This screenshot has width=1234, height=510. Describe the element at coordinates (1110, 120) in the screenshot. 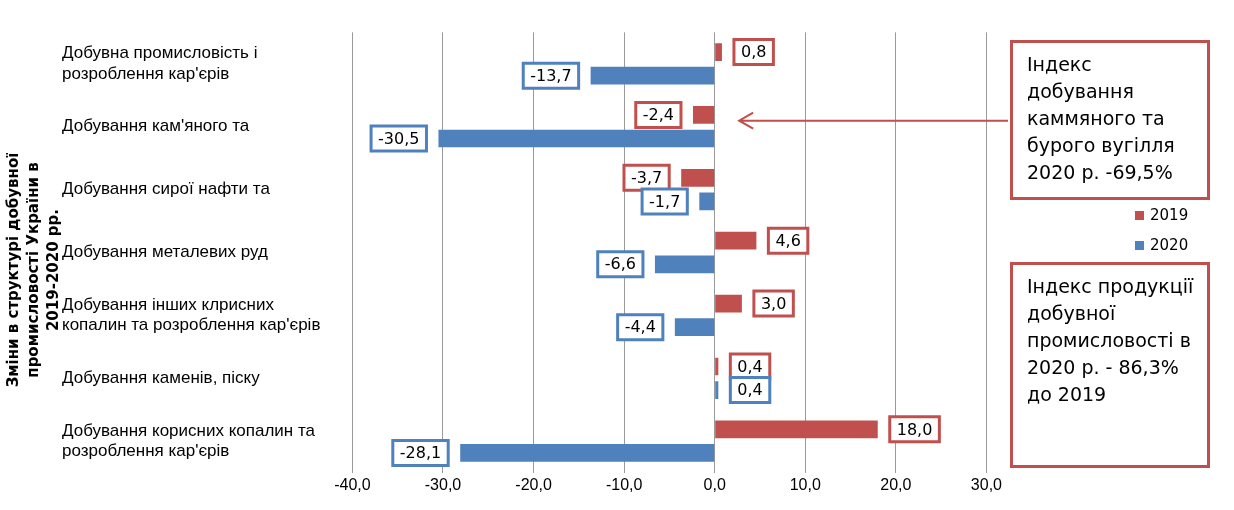

I see `text: Індекс добування каммяного та бурого вугілля 2020 р. -69,5%` at that location.